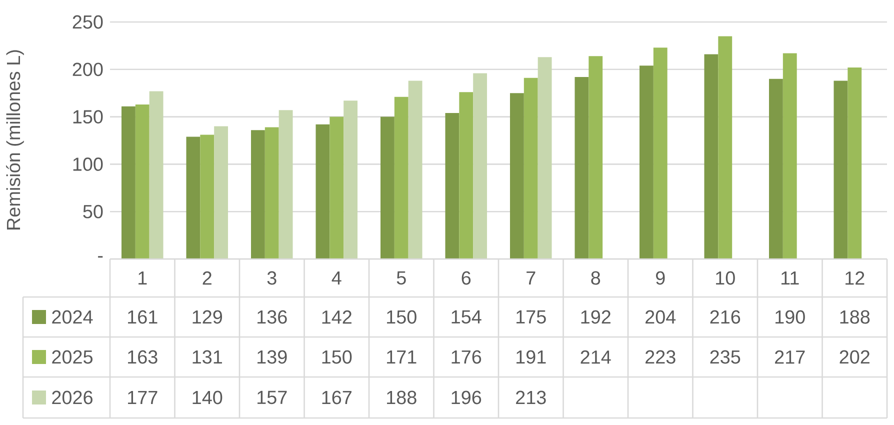 Image resolution: width=894 pixels, height=425 pixels. What do you see at coordinates (467, 317) in the screenshot?
I see `data-label: 154` at bounding box center [467, 317].